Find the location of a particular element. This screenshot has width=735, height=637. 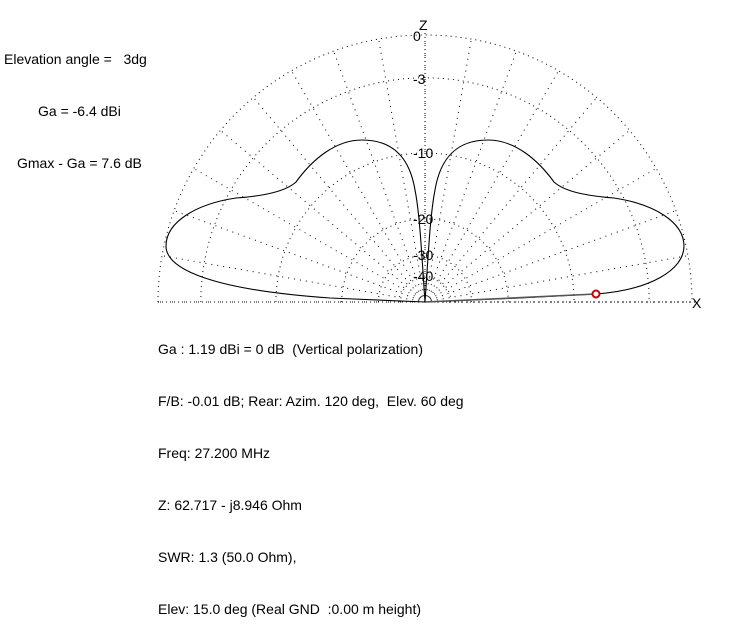

ring-label: -20 is located at coordinates (423, 219).